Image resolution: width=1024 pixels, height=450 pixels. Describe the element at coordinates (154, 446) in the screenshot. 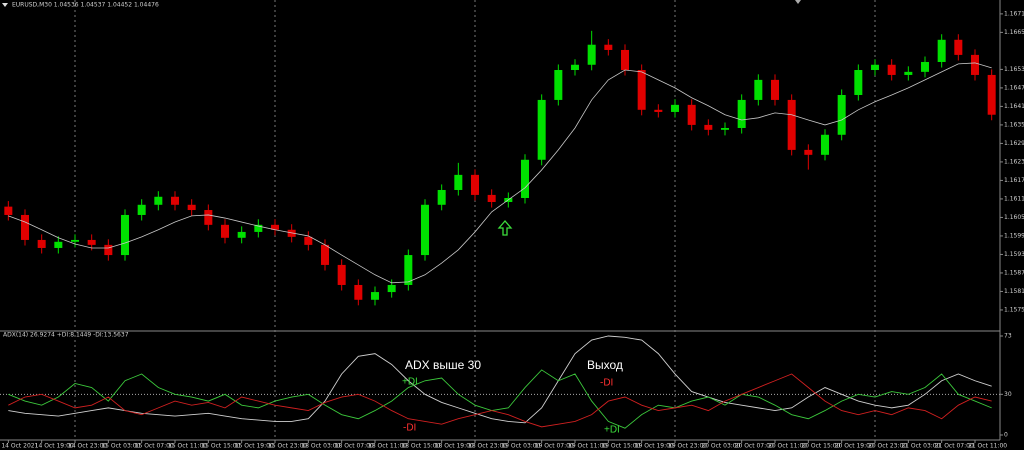

I see `x-tick-label: 15 Oct 07:00` at that location.